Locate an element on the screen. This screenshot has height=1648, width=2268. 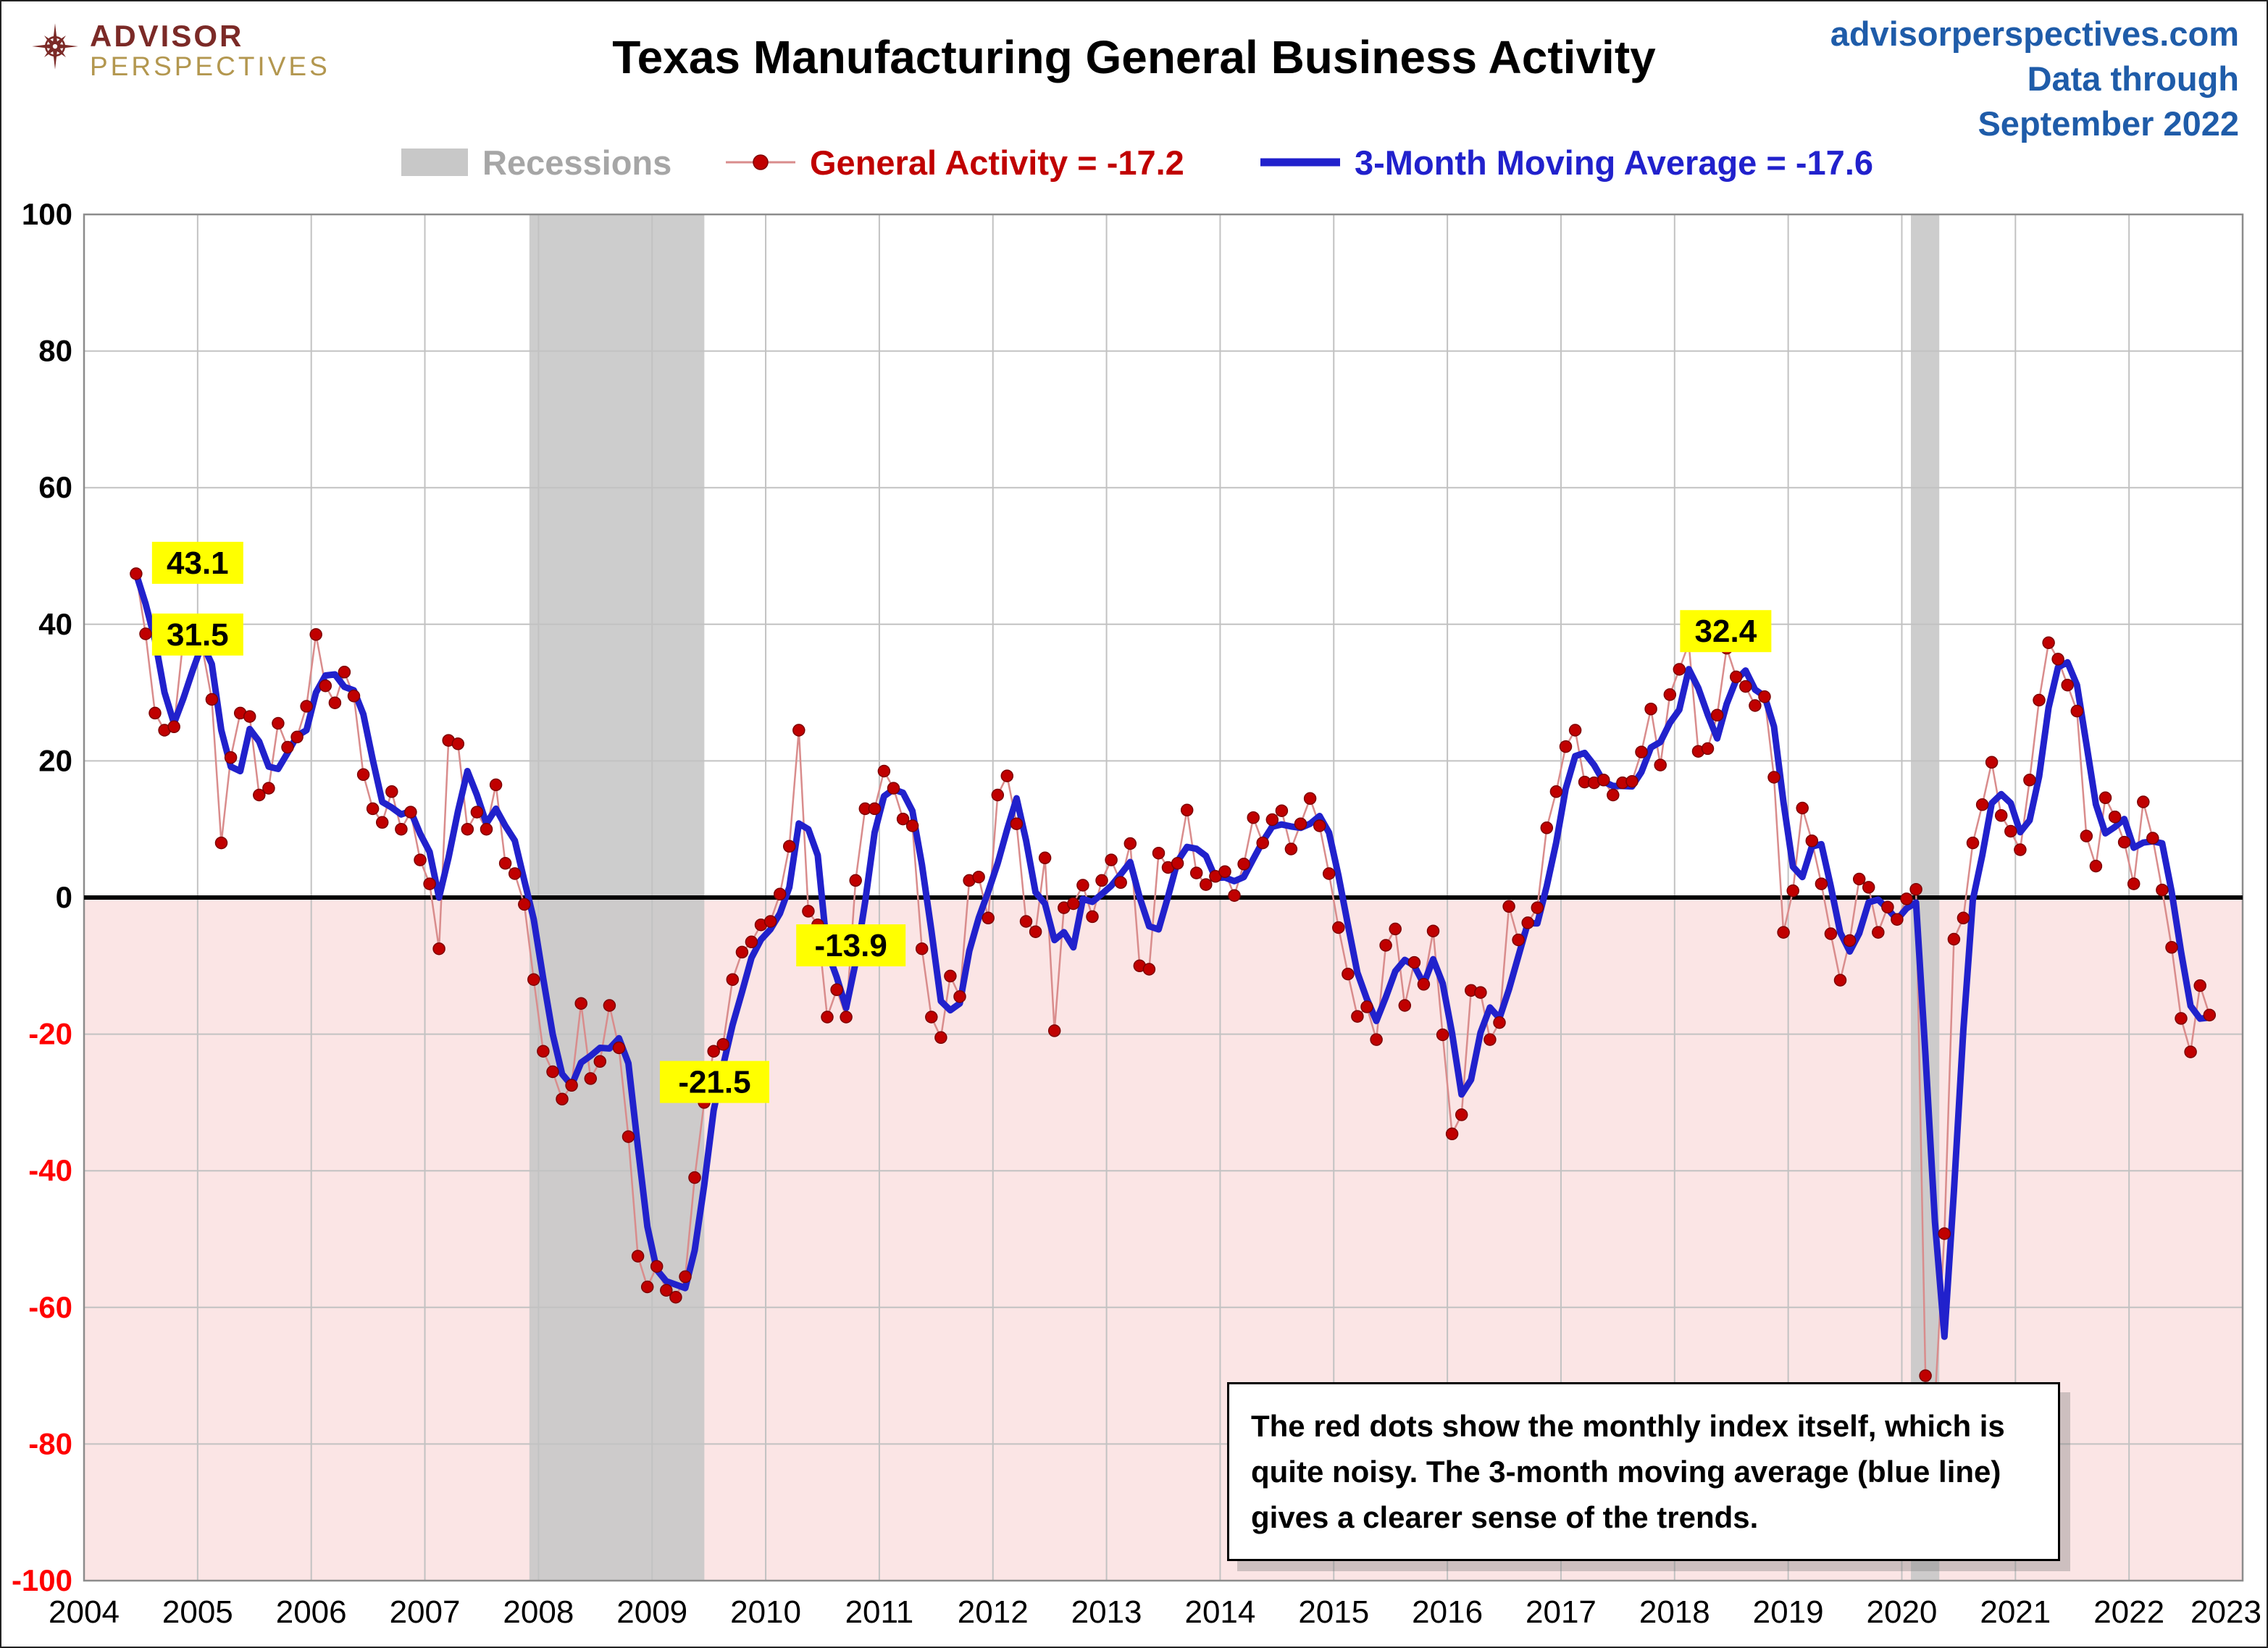
svg-text: -13.9 is located at coordinates (851, 945).